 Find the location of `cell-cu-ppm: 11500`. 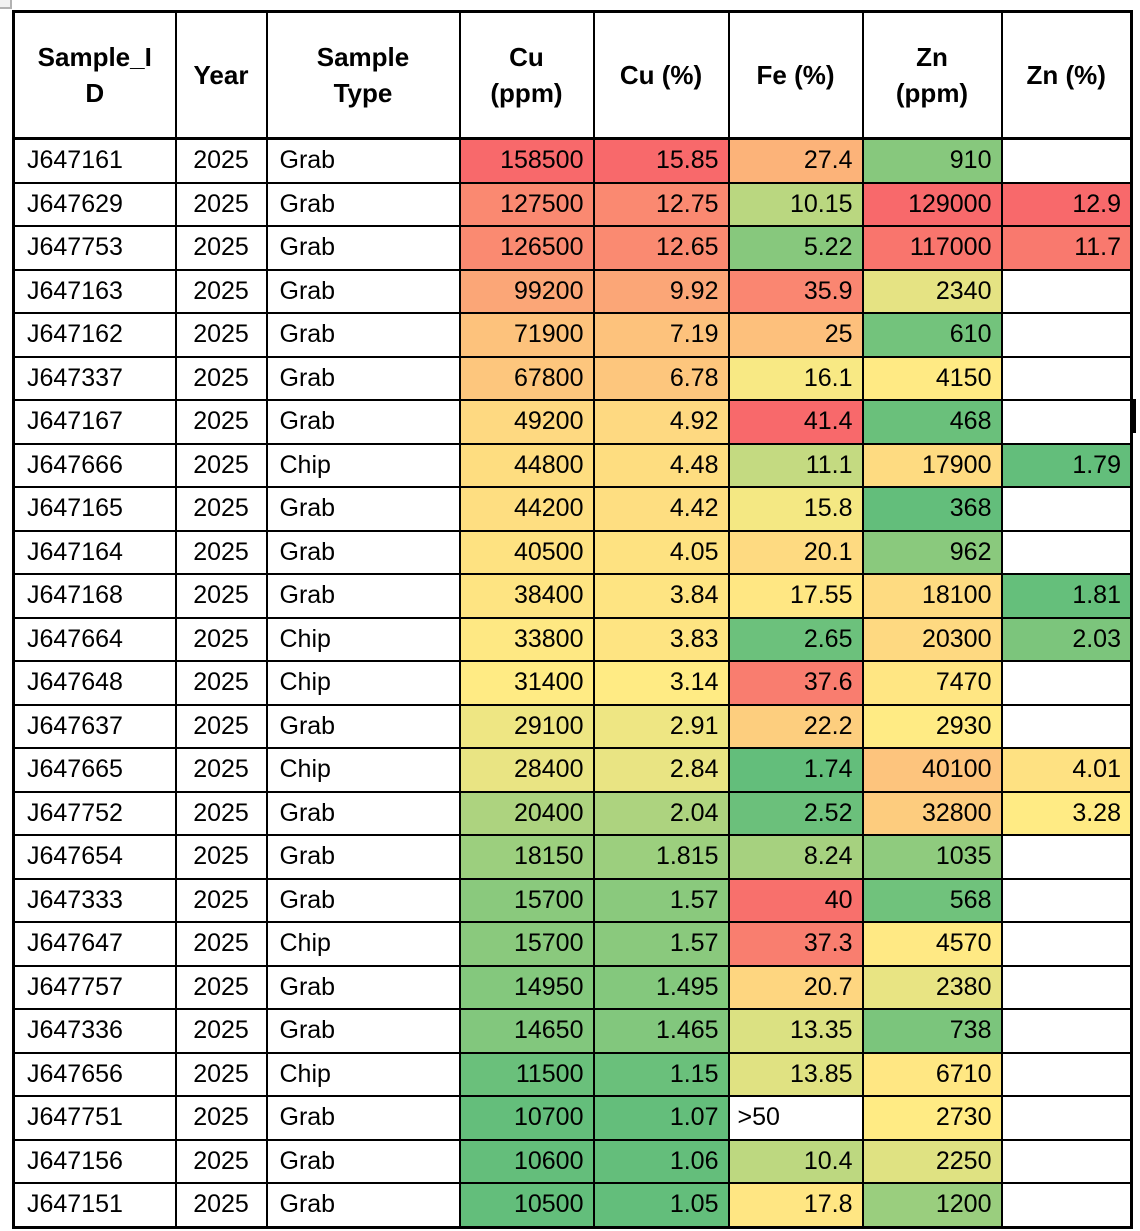

cell-cu-ppm: 11500 is located at coordinates (526, 1074).